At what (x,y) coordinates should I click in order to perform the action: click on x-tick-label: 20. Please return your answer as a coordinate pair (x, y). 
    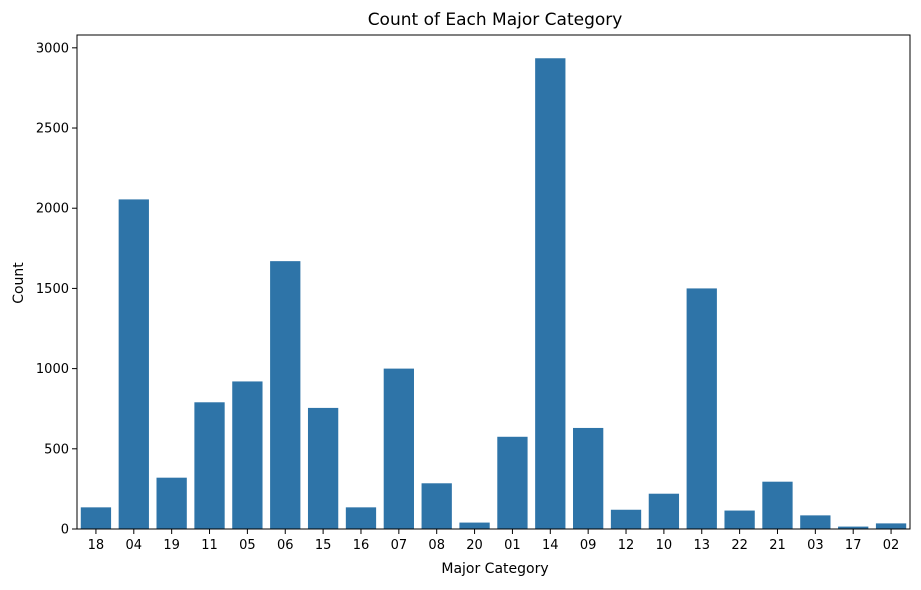
    Looking at the image, I should click on (474, 545).